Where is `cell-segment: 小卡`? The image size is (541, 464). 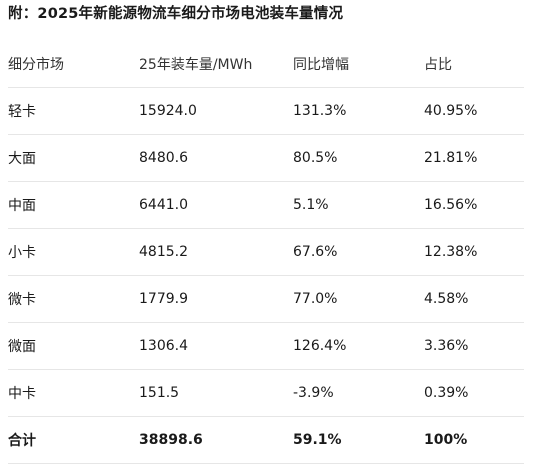 cell-segment: 小卡 is located at coordinates (22, 253).